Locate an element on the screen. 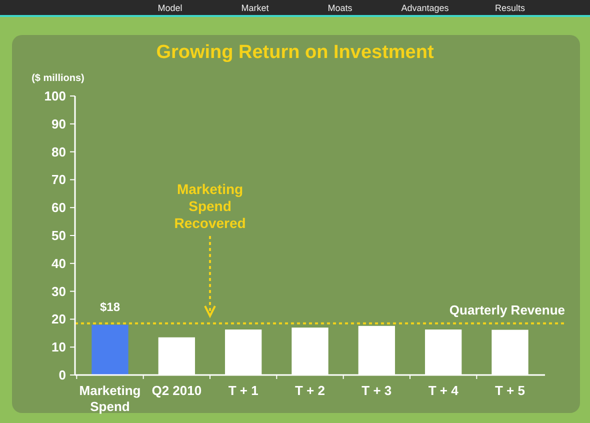  text: Model is located at coordinates (170, 8).